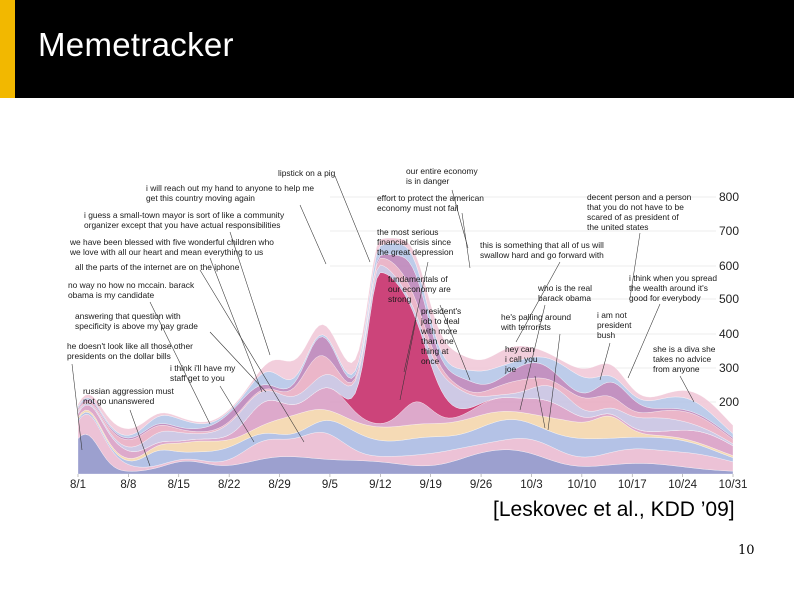  What do you see at coordinates (531, 485) in the screenshot?
I see `x-tick-label: 10/3` at bounding box center [531, 485].